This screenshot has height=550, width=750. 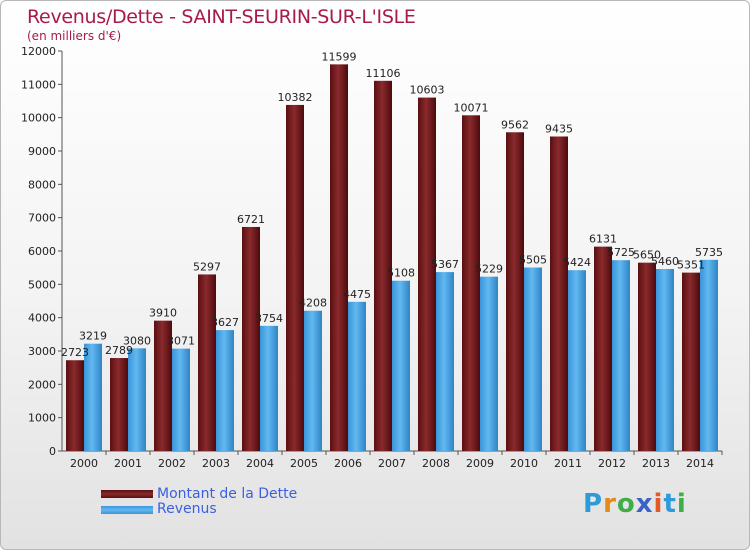 I want to click on data-label-revenue: 3754, so click(x=269, y=318).